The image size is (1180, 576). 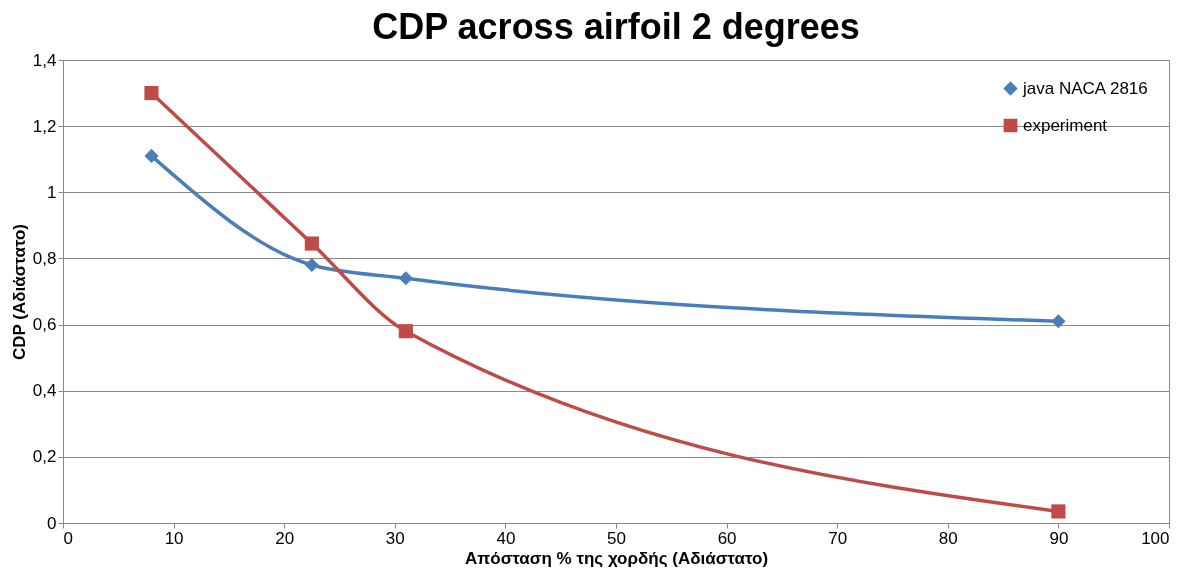 I want to click on y-tick-label: 0,6, so click(x=44, y=325).